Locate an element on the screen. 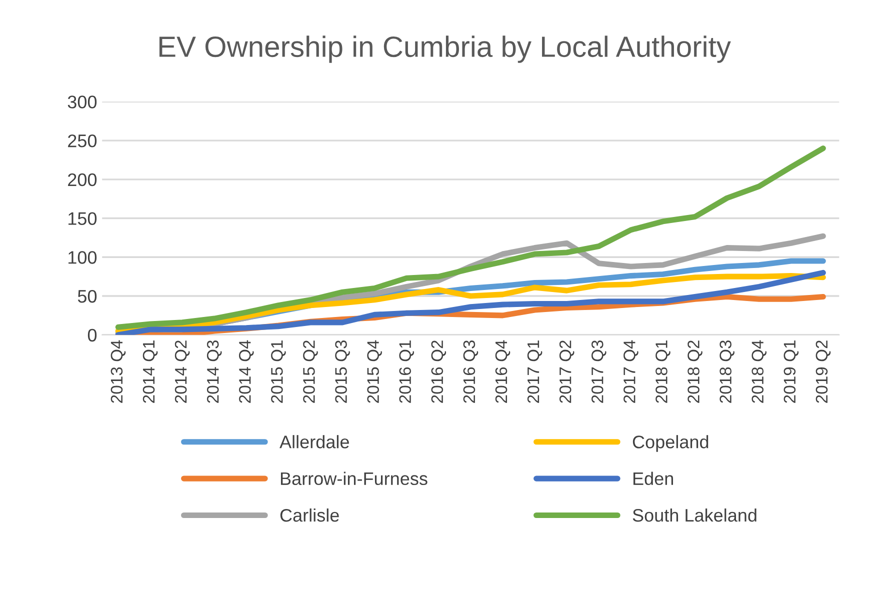 This screenshot has height=598, width=888. x-tick-label: 2017 Q2 is located at coordinates (566, 371).